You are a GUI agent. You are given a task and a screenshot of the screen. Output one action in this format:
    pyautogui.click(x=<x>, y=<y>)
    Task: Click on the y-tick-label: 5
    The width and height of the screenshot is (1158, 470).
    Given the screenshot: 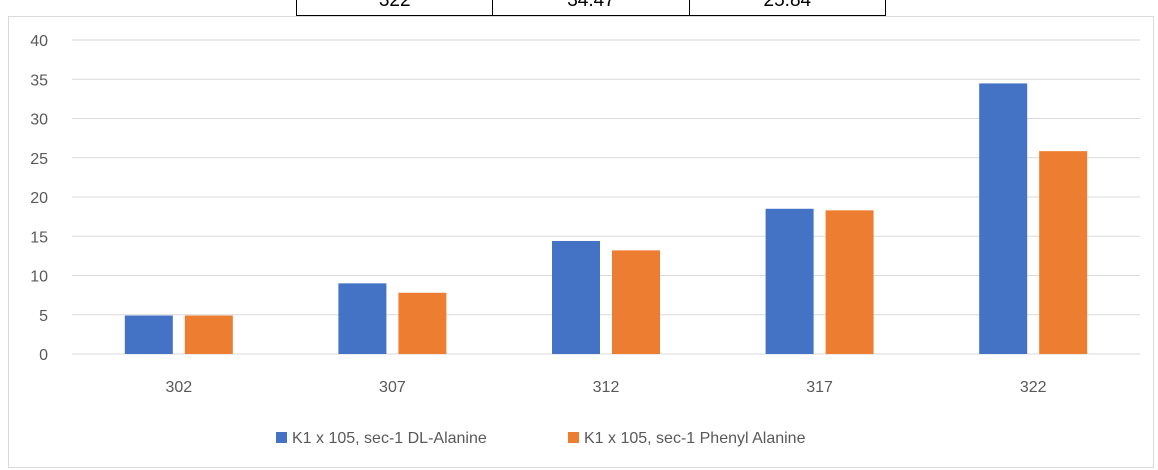 What is the action you would take?
    pyautogui.click(x=43, y=316)
    